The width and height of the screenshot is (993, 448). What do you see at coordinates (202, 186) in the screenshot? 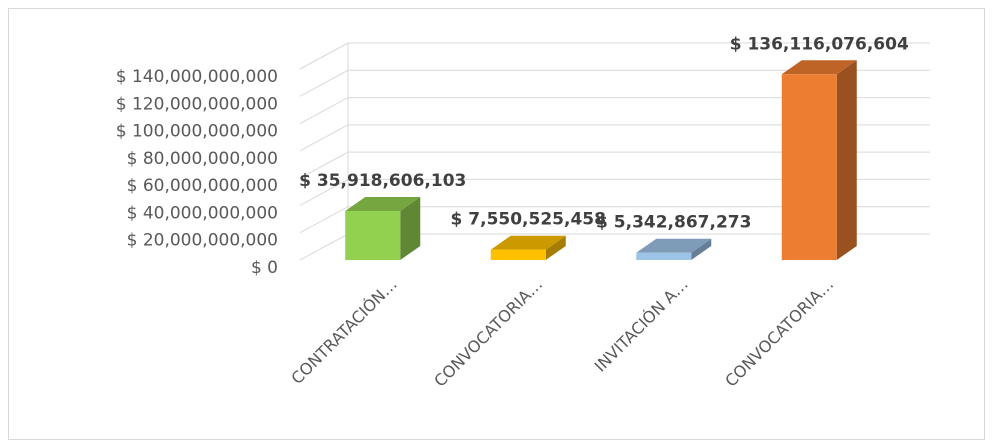
I see `y-tick-label: $ 60,000,000,000` at bounding box center [202, 186].